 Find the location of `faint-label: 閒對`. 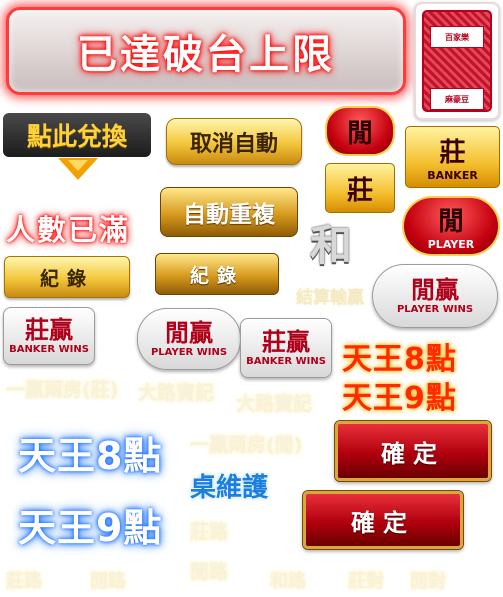

faint-label: 閒對 is located at coordinates (428, 581).